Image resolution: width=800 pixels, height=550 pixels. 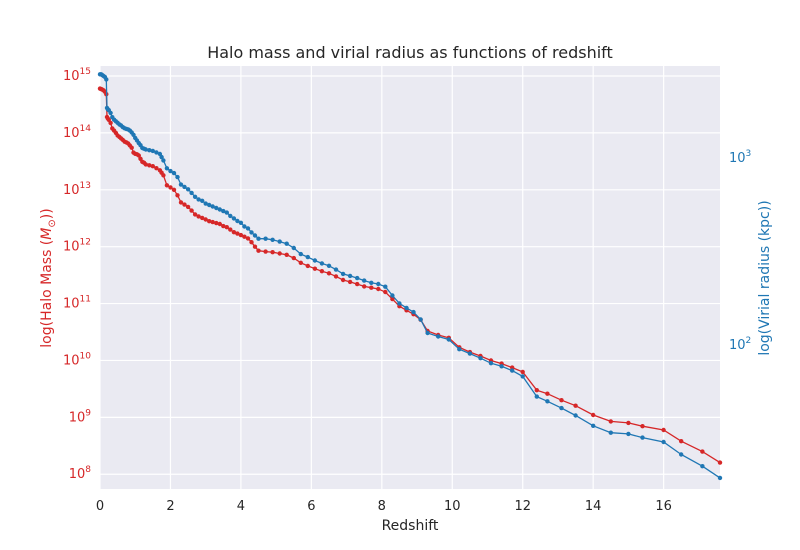 I want to click on left-y-tick-label: 10¹², so click(x=77, y=246).